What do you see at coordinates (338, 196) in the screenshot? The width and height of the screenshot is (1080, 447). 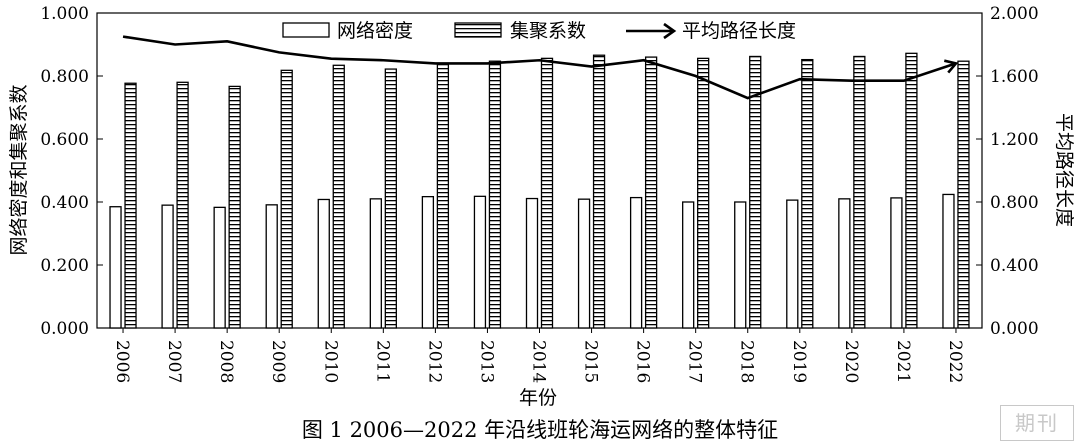 I see `bar-clustering-2010` at bounding box center [338, 196].